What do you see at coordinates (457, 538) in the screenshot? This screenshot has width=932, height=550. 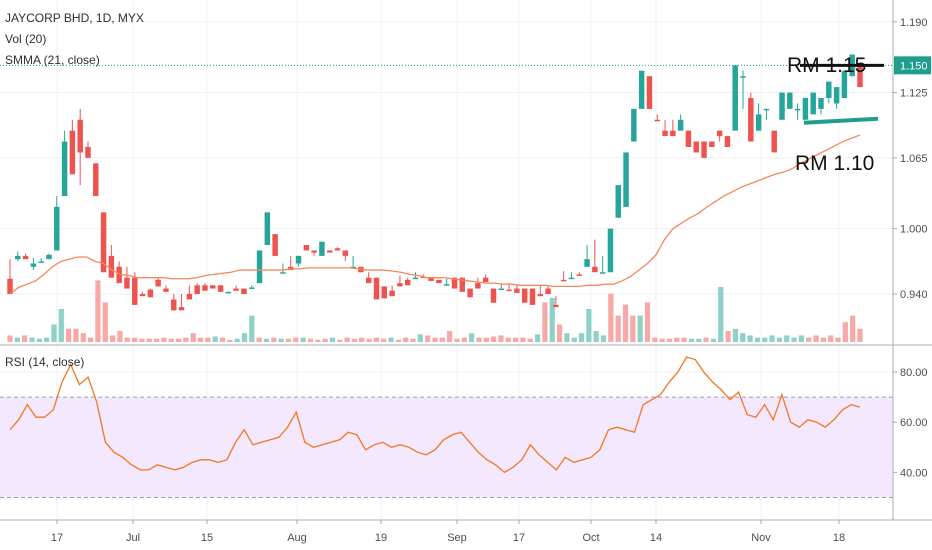 I see `time-tick-label-5: Sep` at bounding box center [457, 538].